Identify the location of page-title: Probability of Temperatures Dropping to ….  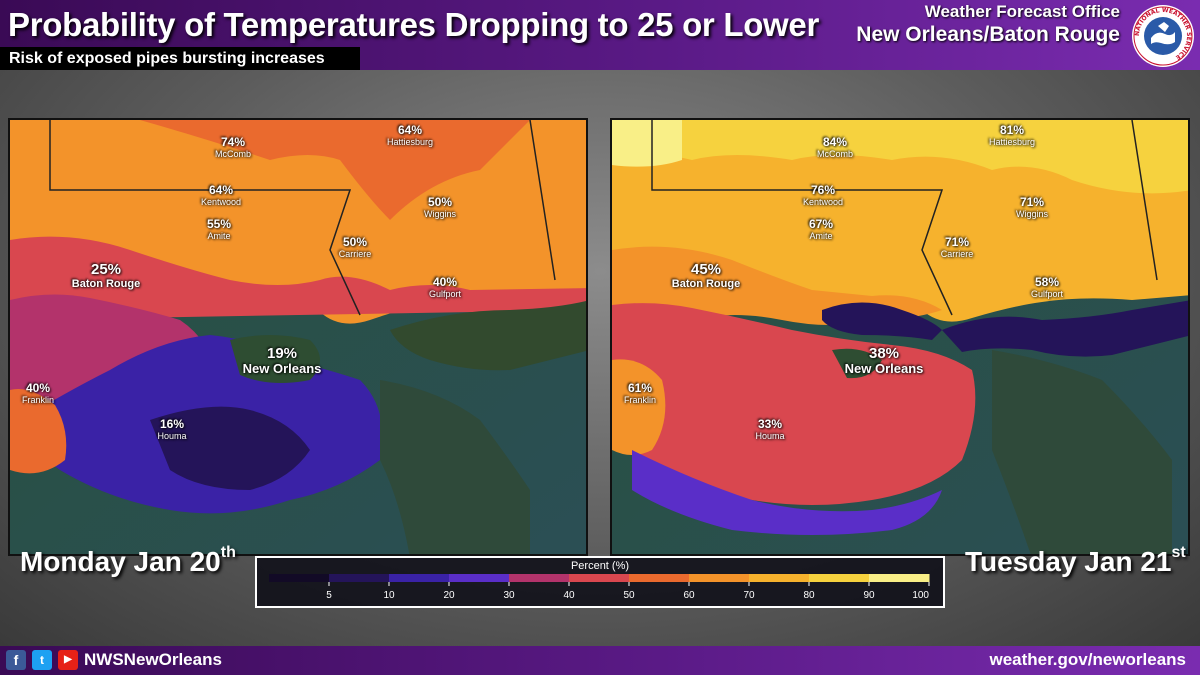
(414, 24).